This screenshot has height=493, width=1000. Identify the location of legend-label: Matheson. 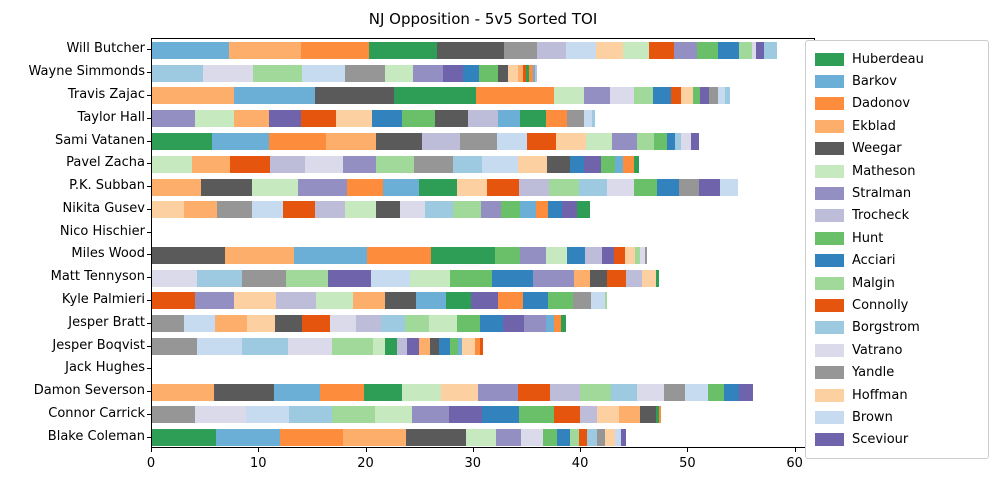
(884, 171).